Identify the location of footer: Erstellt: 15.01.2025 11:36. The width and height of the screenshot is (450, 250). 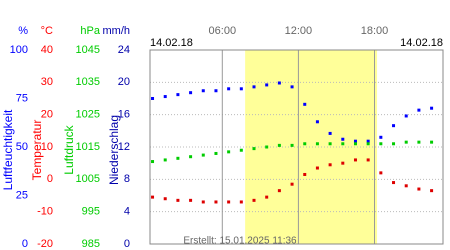
(240, 241).